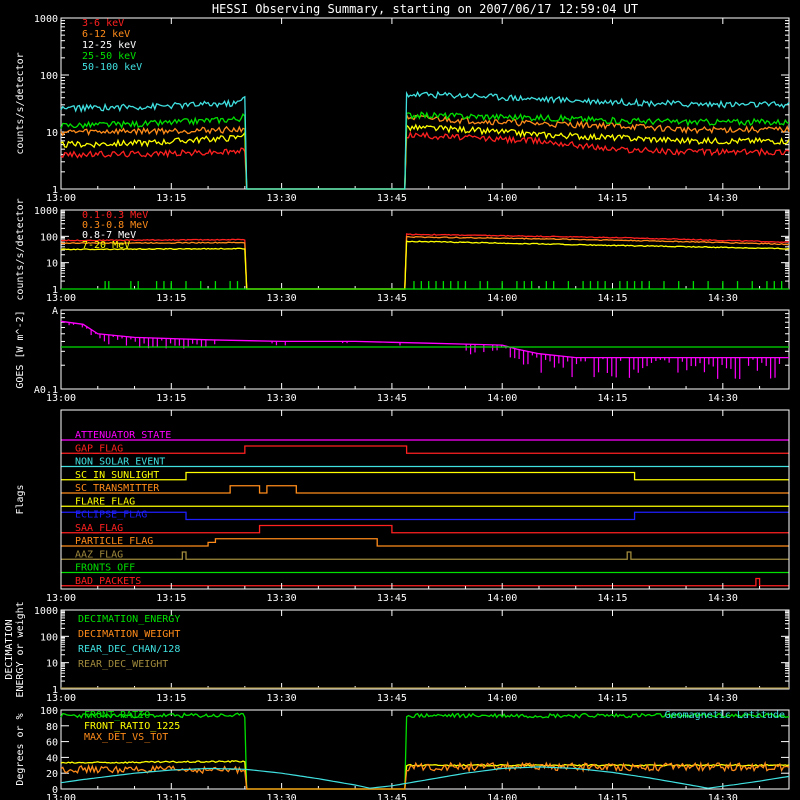 The image size is (800, 800). Describe the element at coordinates (105, 568) in the screenshot. I see `flag-label-fronts-off: FRONTS_OFF` at that location.